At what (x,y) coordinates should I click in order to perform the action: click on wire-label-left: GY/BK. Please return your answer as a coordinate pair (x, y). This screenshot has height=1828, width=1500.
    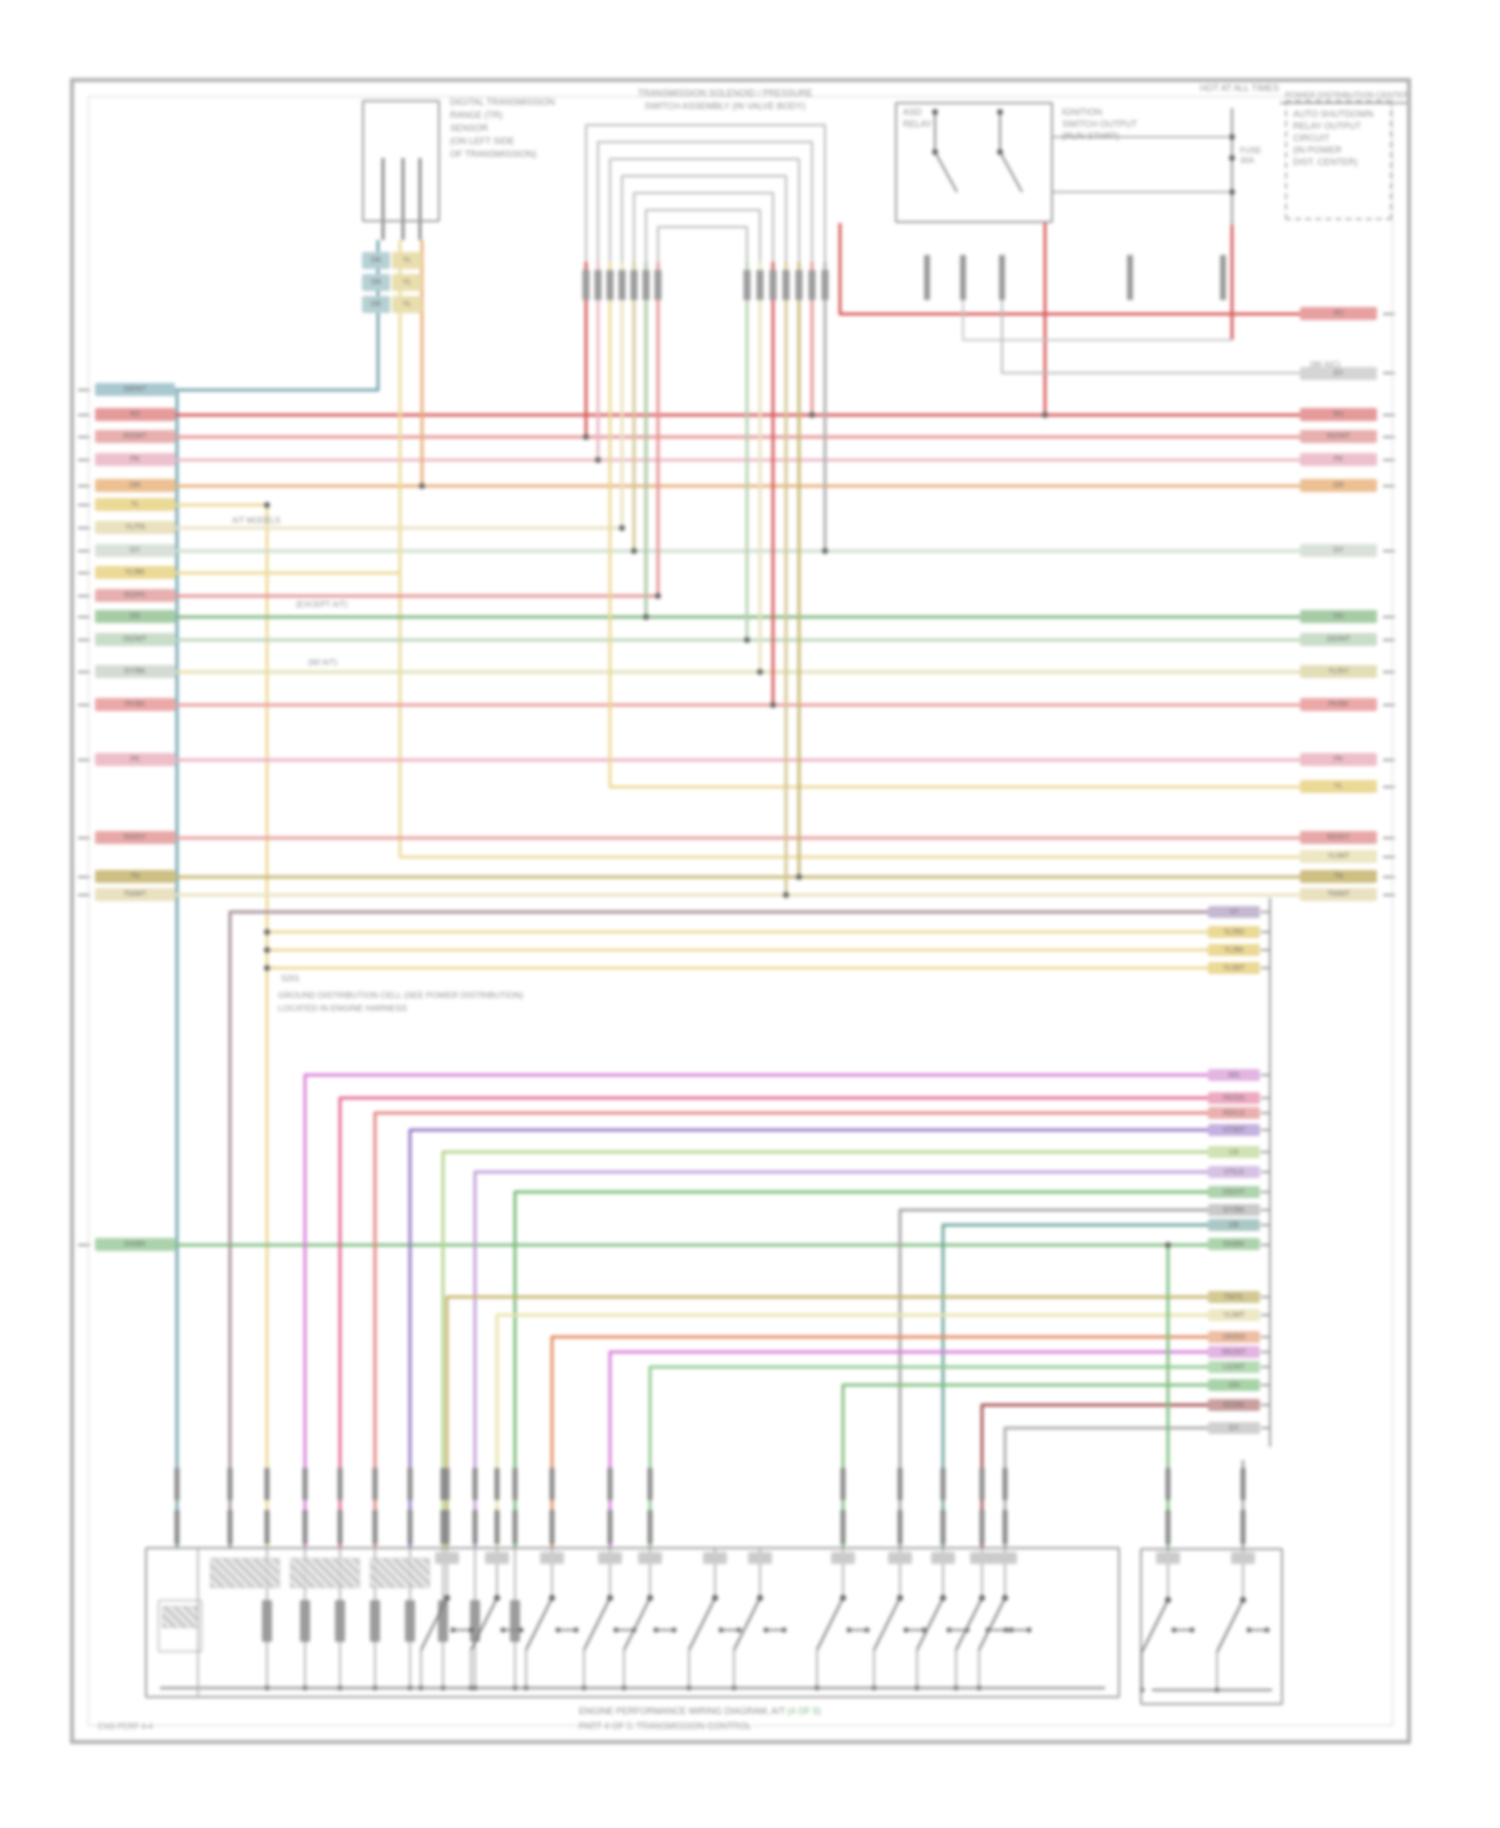
    Looking at the image, I should click on (135, 671).